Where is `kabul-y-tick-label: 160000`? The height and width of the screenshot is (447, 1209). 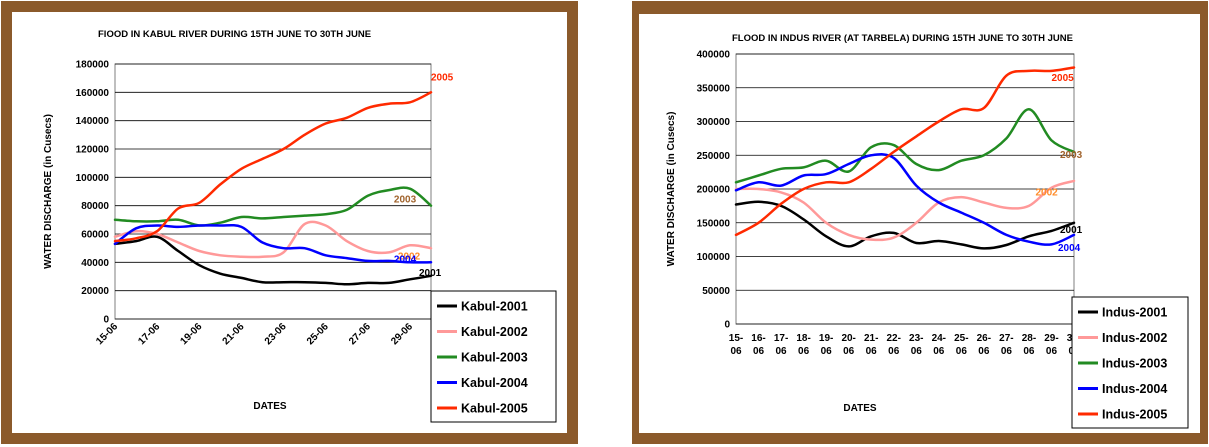 kabul-y-tick-label: 160000 is located at coordinates (93, 93).